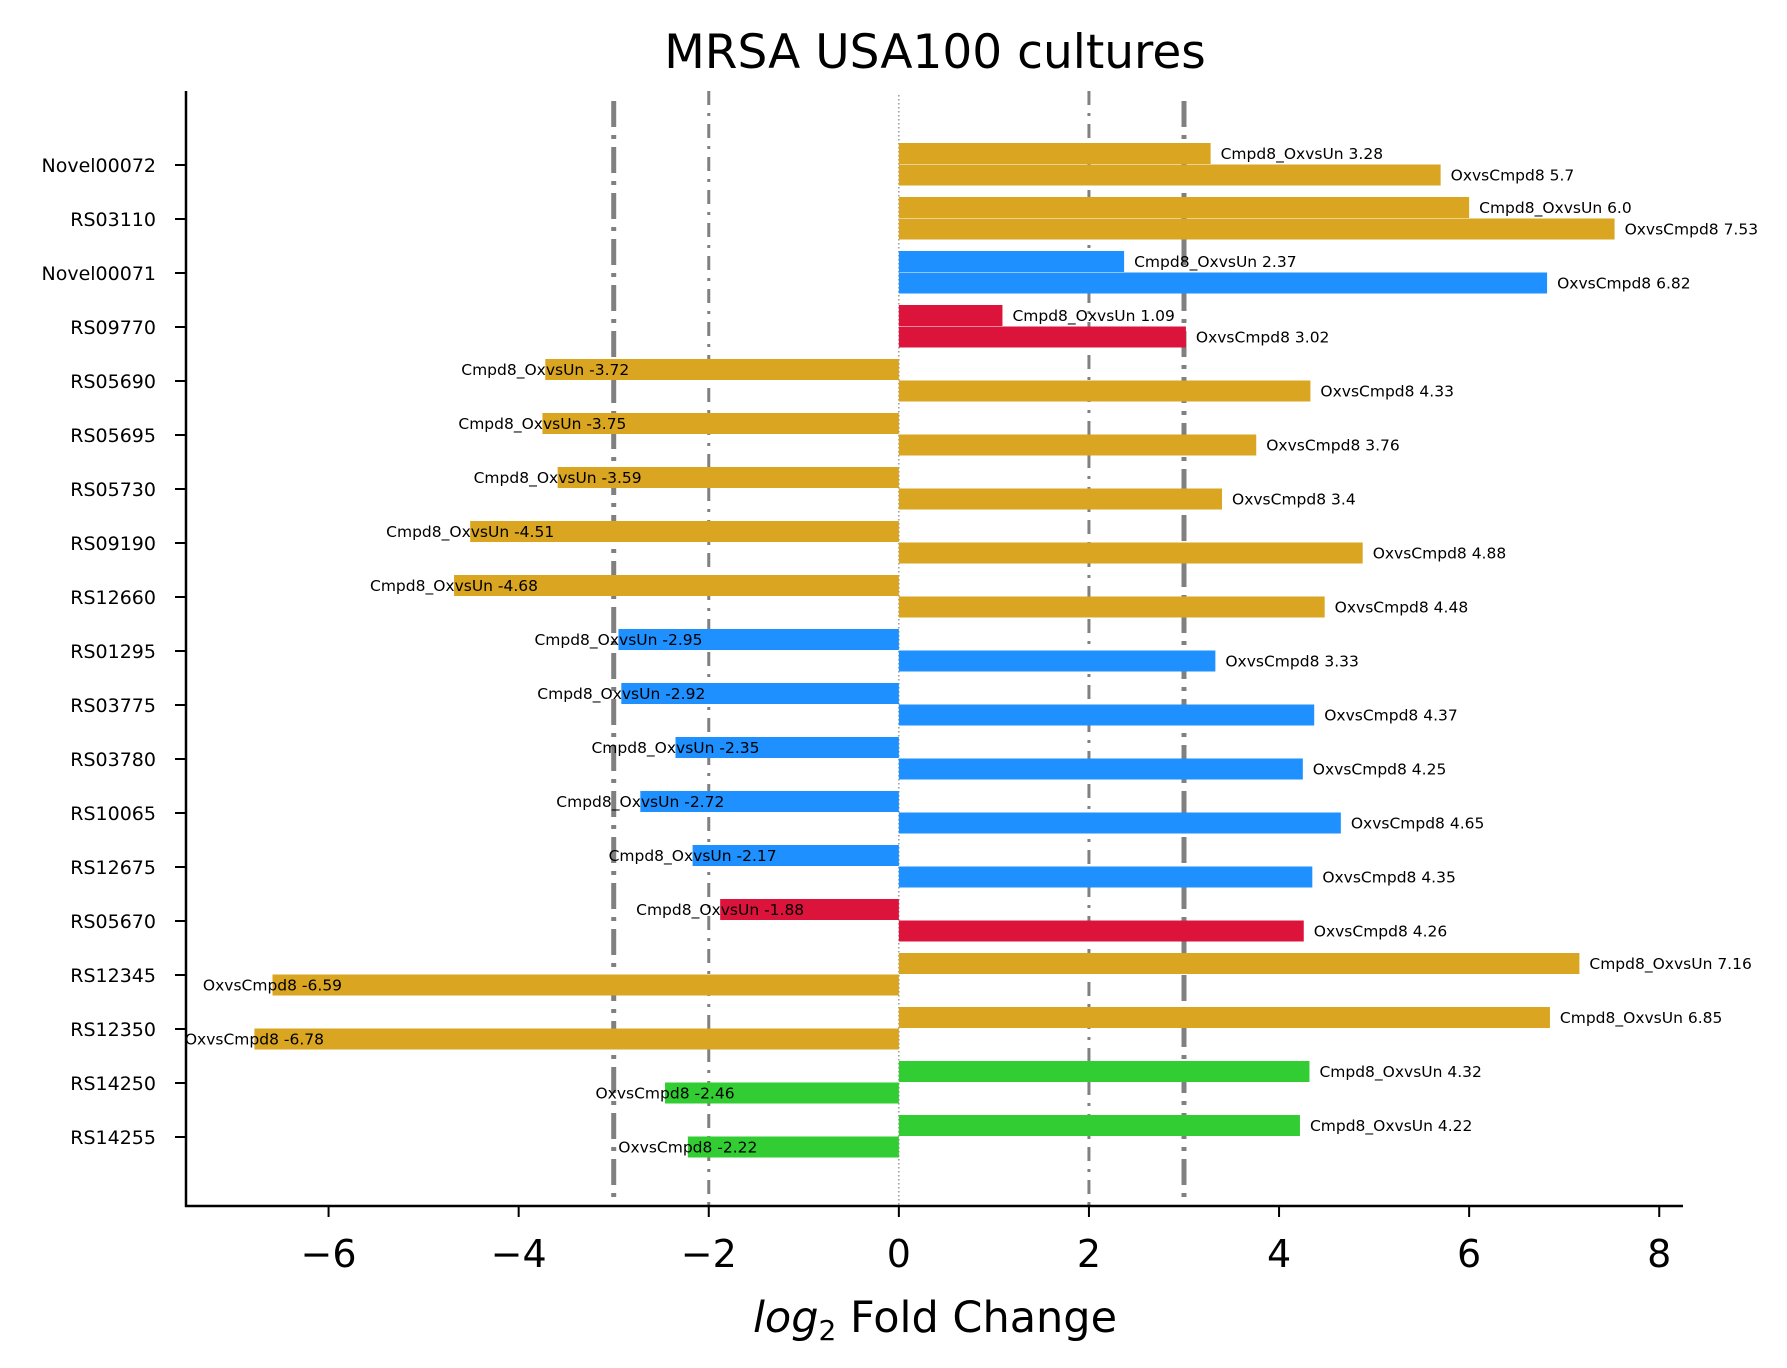 This screenshot has height=1368, width=1787. What do you see at coordinates (1263, 338) in the screenshot?
I see `bar-label-RS09770-1: OxvsCmpd8 3.02` at bounding box center [1263, 338].